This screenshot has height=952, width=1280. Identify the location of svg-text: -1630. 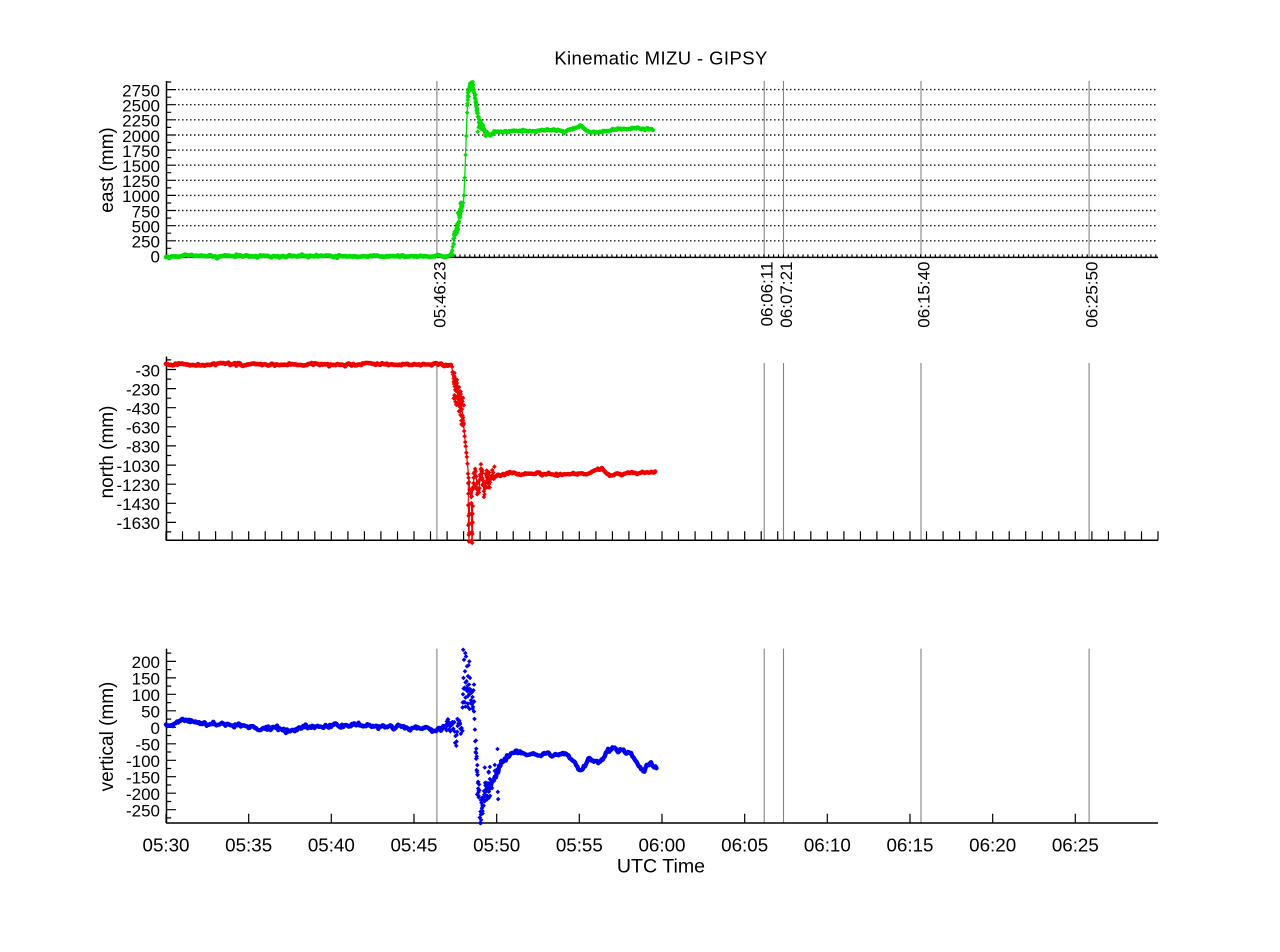
(138, 523).